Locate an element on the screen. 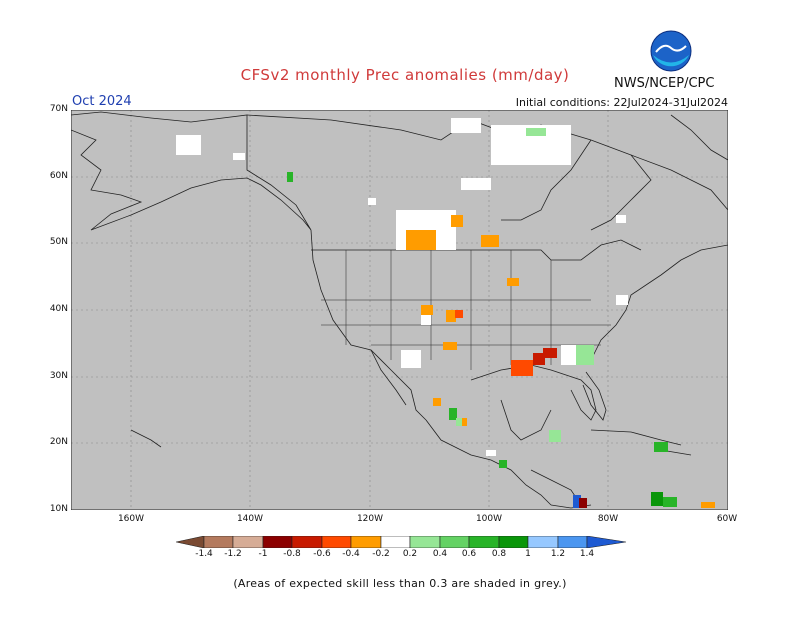 The height and width of the screenshot is (618, 800). xtick-120W: 120W is located at coordinates (370, 519).